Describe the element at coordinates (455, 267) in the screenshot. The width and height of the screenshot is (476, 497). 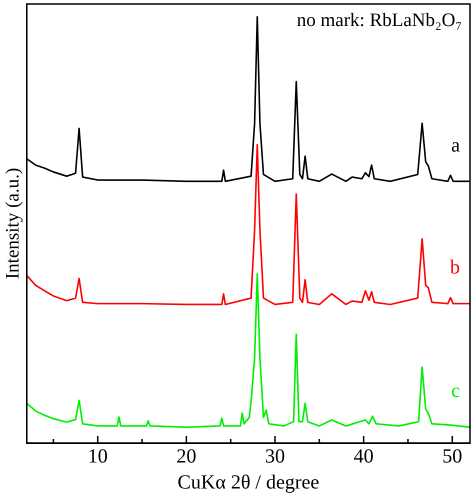
I see `series-label: b` at that location.